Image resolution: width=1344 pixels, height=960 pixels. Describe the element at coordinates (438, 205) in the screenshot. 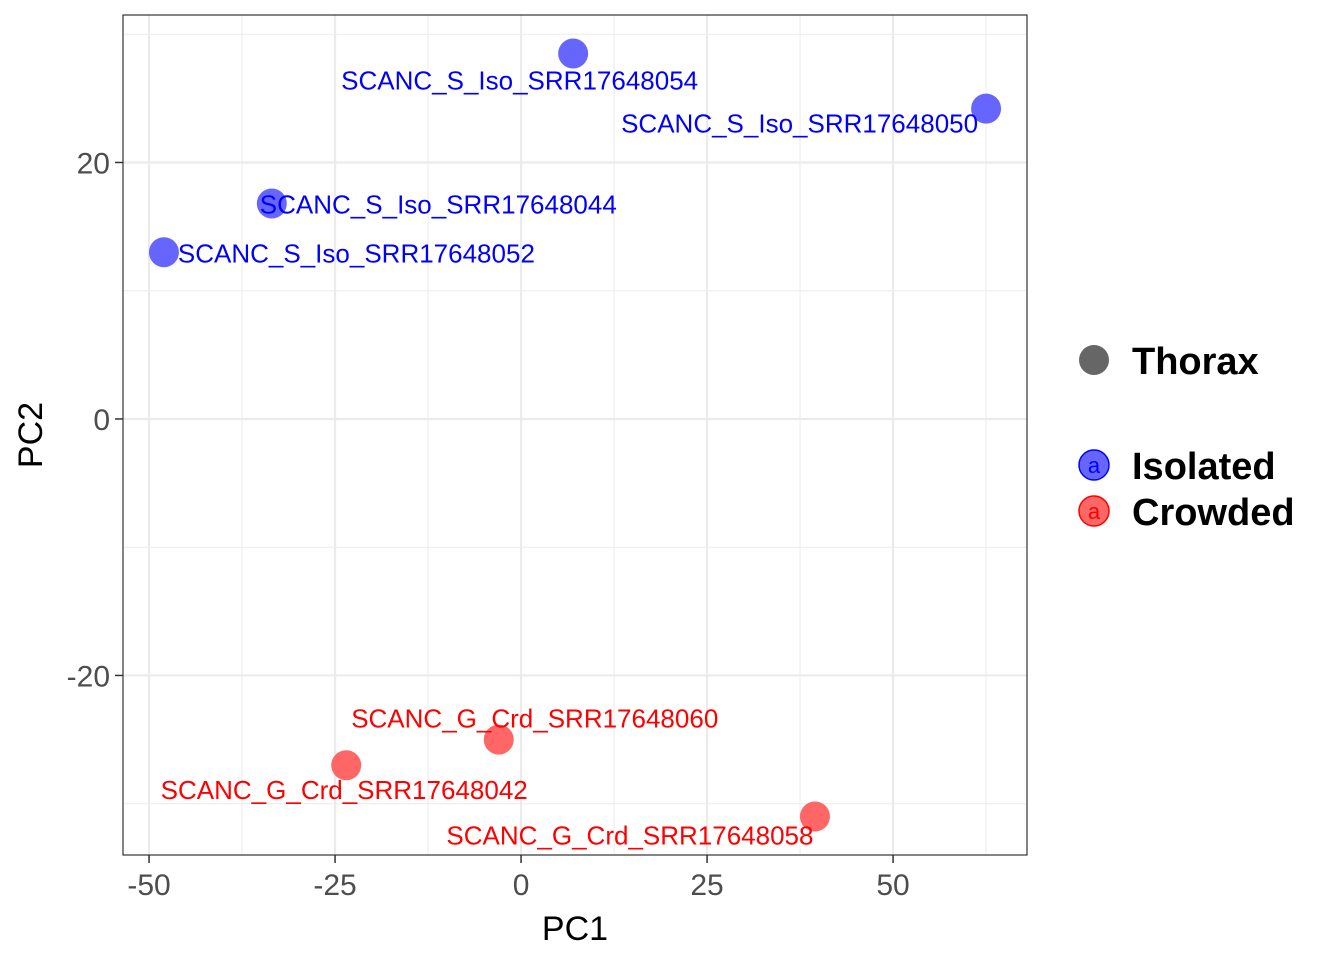

I see `point-label-isolated: SCANC_S_Iso_SRR17648044` at that location.